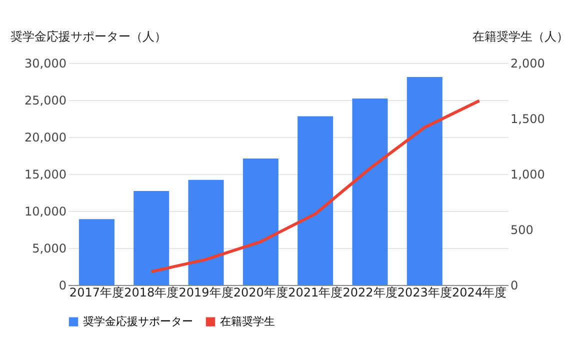 The height and width of the screenshot is (347, 578). Describe the element at coordinates (520, 37) in the screenshot. I see `y2-axis-title: 在籍奨学生（人）` at that location.